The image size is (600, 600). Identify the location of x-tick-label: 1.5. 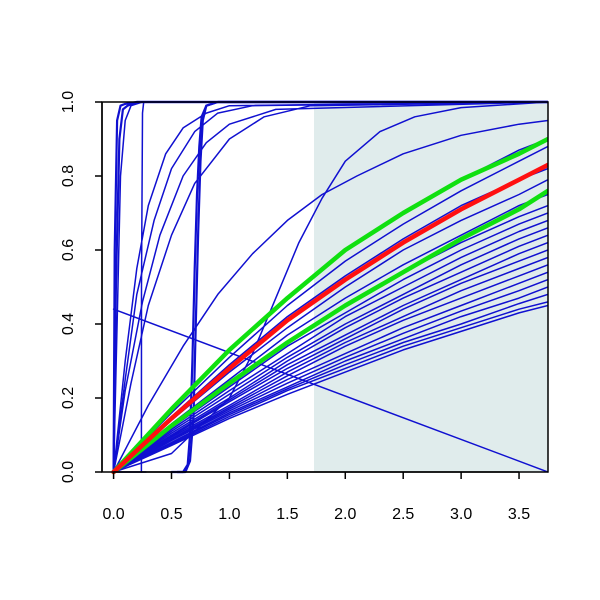
(287, 514).